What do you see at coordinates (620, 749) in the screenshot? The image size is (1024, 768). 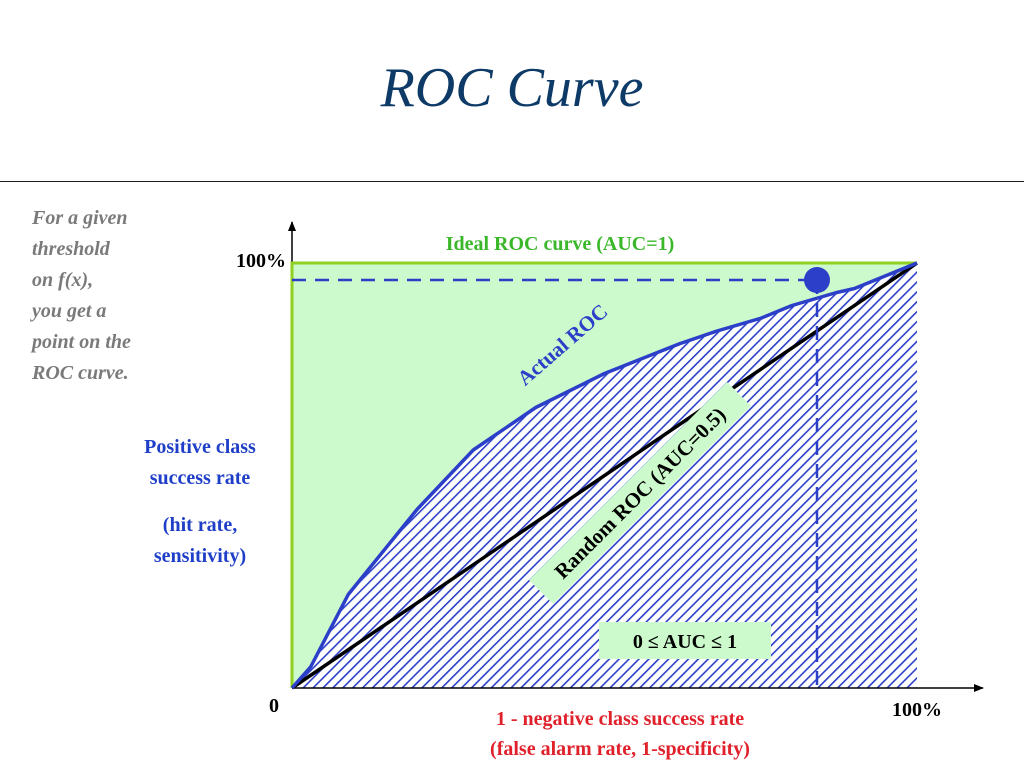 I see `x-axis-caption-sub: (false alarm rate, 1-specificity)` at bounding box center [620, 749].